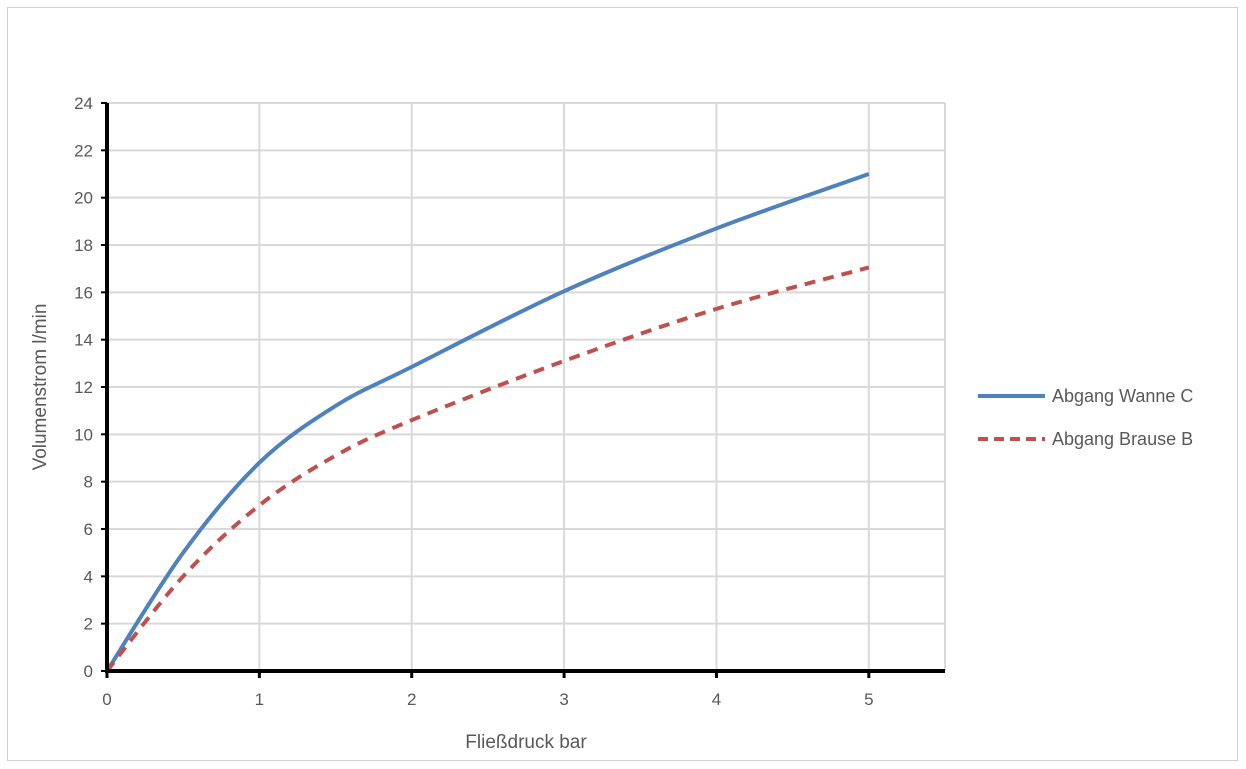 The height and width of the screenshot is (769, 1246). What do you see at coordinates (716, 699) in the screenshot?
I see `x-tick-label: 4` at bounding box center [716, 699].